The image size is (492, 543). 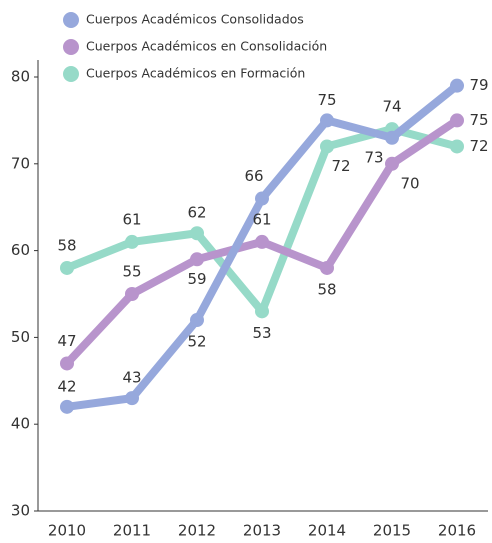 I want to click on data-label: 52, so click(x=196, y=342).